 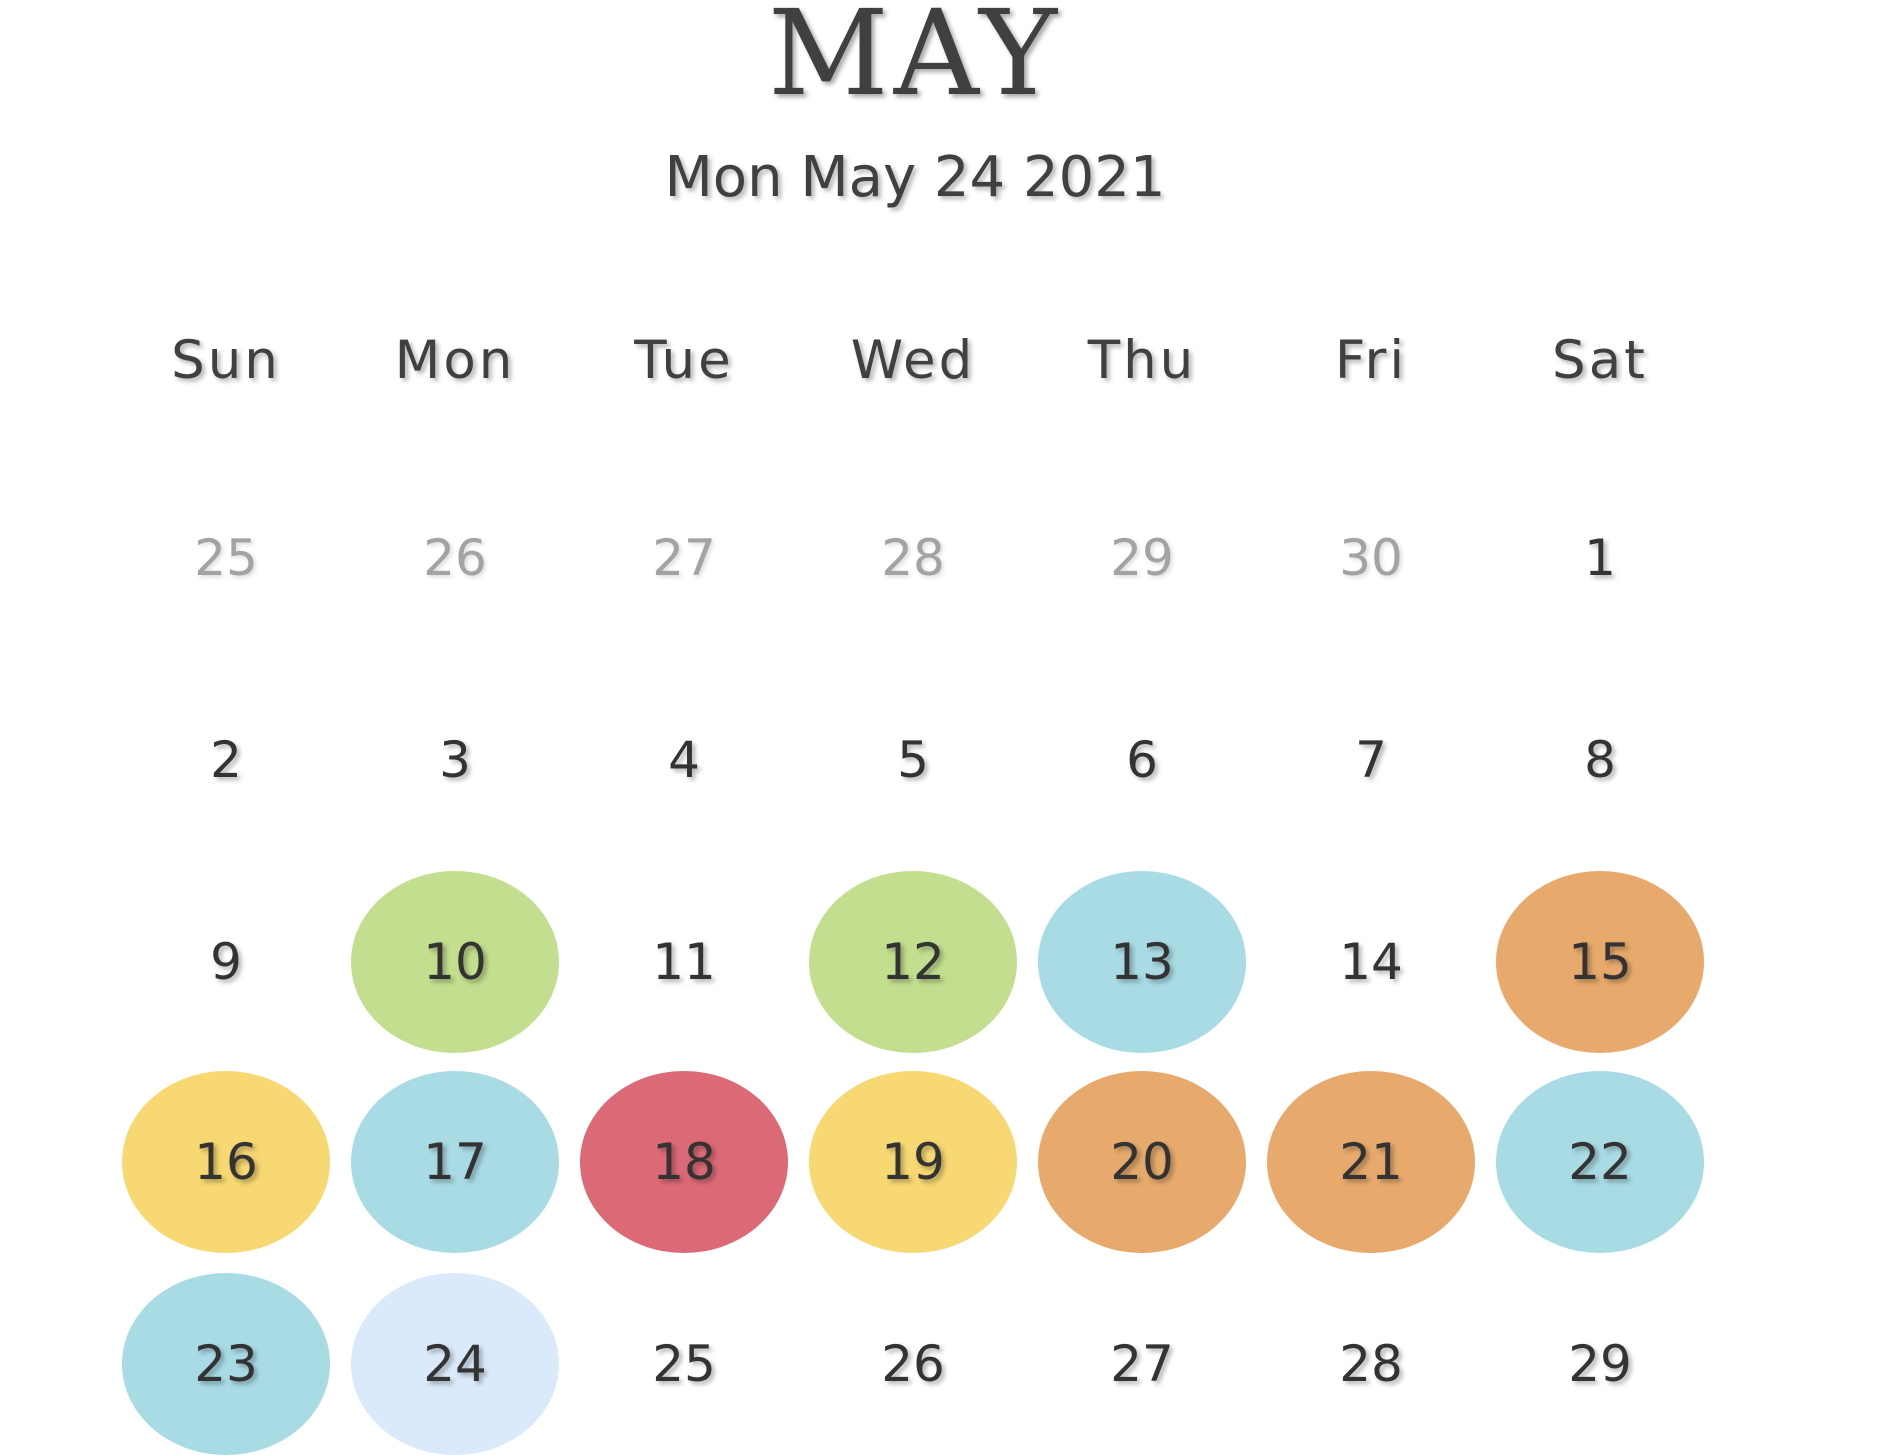 What do you see at coordinates (913, 760) in the screenshot?
I see `day-cell: 5` at bounding box center [913, 760].